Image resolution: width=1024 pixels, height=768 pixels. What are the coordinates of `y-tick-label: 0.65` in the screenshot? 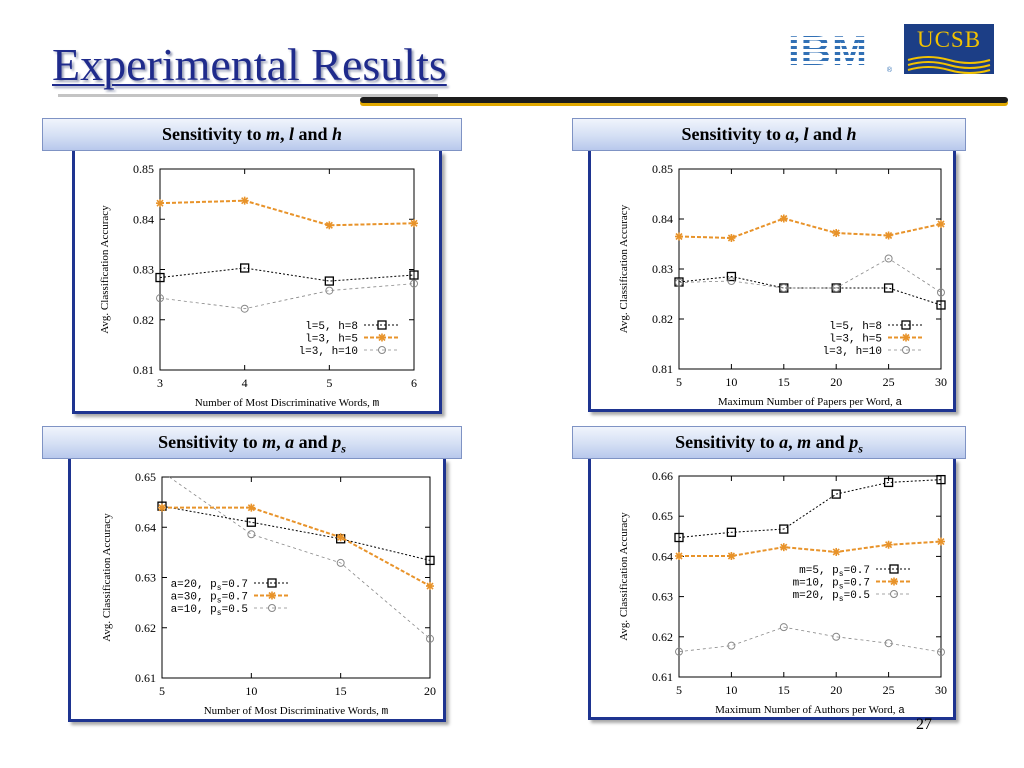 It's located at (145, 477).